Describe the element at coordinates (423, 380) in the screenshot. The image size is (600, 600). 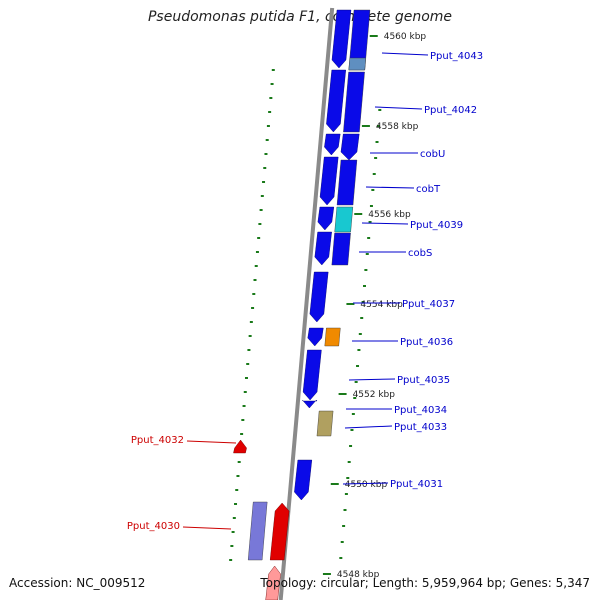
I see `gene-label: Pput_4035` at that location.